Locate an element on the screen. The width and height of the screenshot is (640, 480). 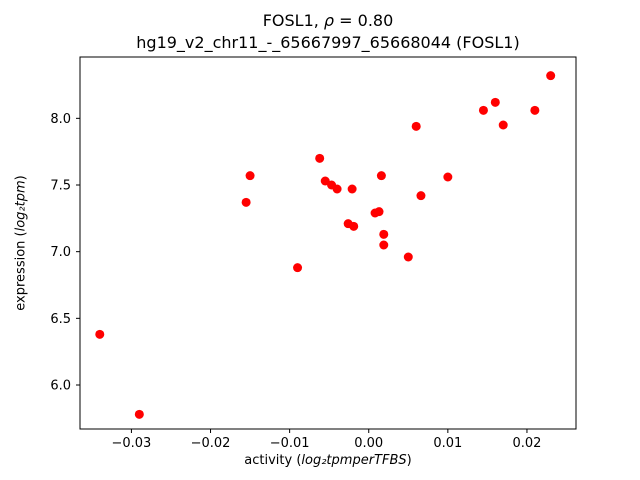
x-tick-label: 0.00 is located at coordinates (368, 443).